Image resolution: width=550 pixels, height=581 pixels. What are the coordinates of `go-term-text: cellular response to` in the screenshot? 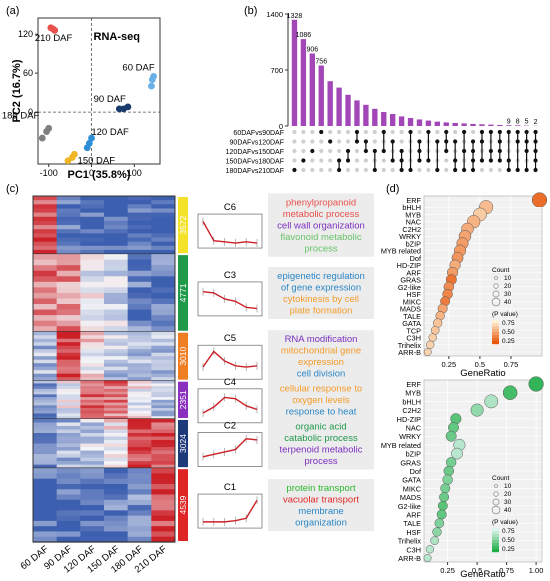 It's located at (321, 389).